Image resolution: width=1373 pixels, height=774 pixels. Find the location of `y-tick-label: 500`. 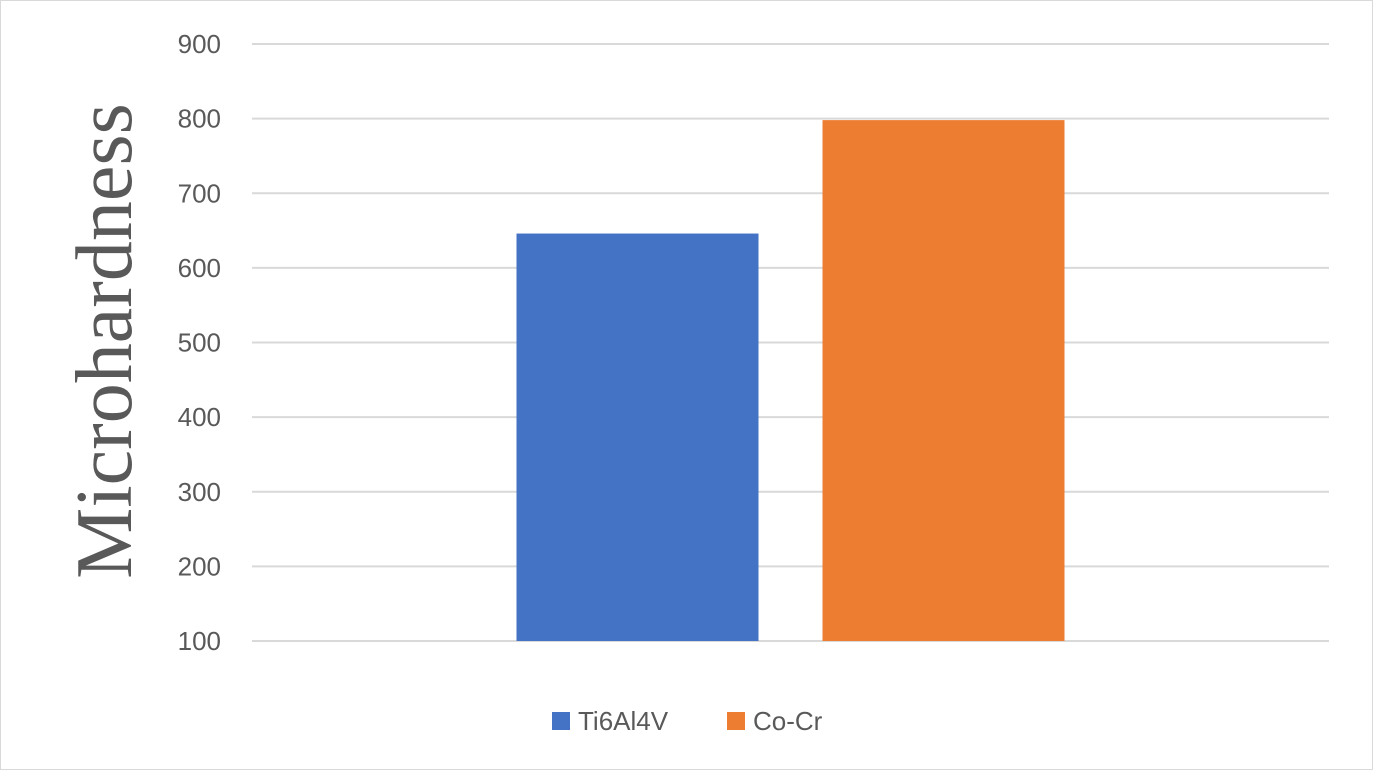

y-tick-label: 500 is located at coordinates (199, 343).